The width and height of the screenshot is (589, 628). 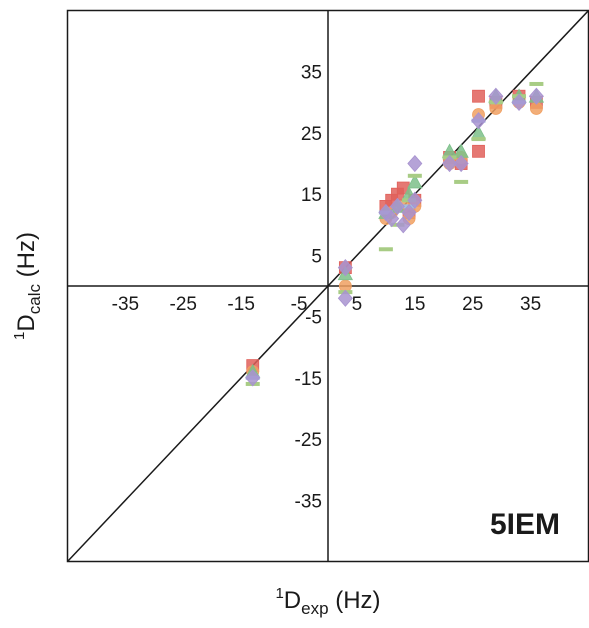 What do you see at coordinates (183, 304) in the screenshot?
I see `x-tick-label: -25` at bounding box center [183, 304].